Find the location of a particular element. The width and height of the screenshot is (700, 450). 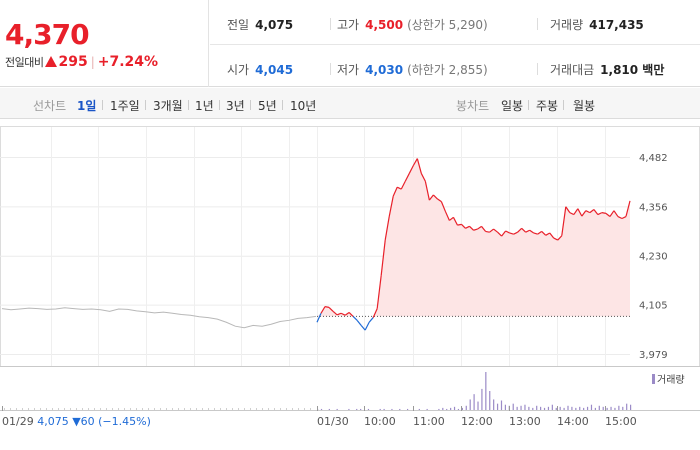

tab-weekly-candle: 주봉 is located at coordinates (547, 106).